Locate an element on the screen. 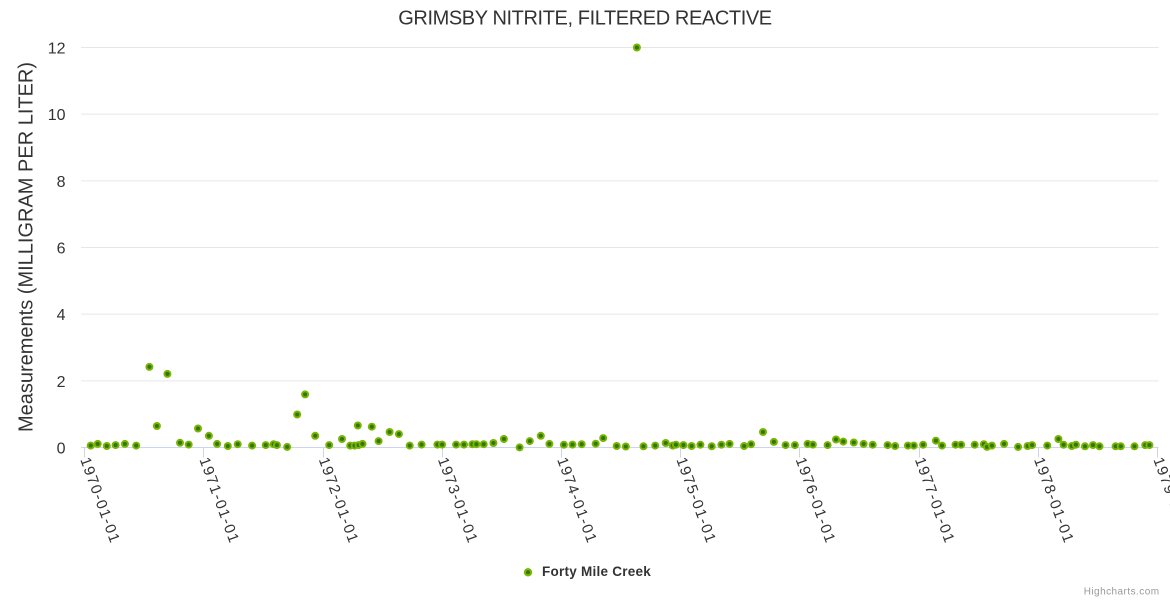  svg-text:GRIMSBY NITRITE, FILTERED REAC: GRIMSBY NITRITE, FILTERED REACTIVE is located at coordinates (585, 19).